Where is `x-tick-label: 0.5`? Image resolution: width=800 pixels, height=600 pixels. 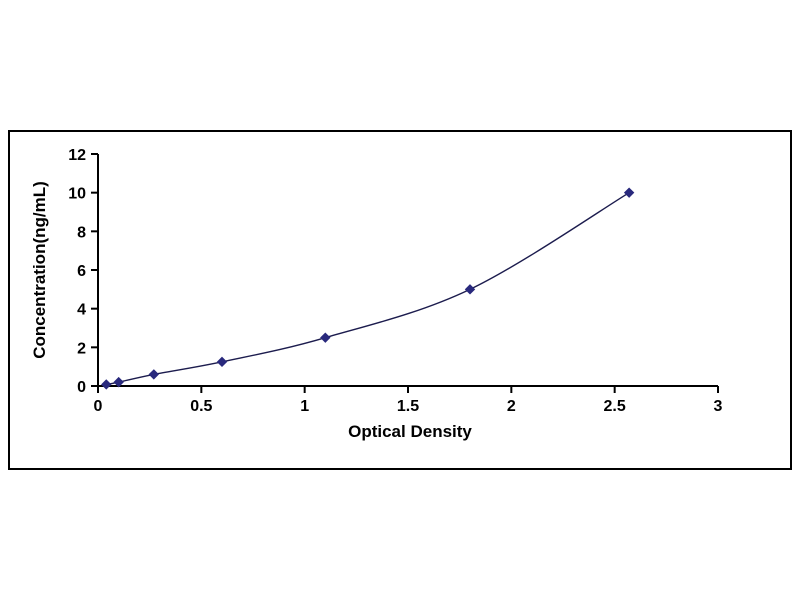 x-tick-label: 0.5 is located at coordinates (201, 406).